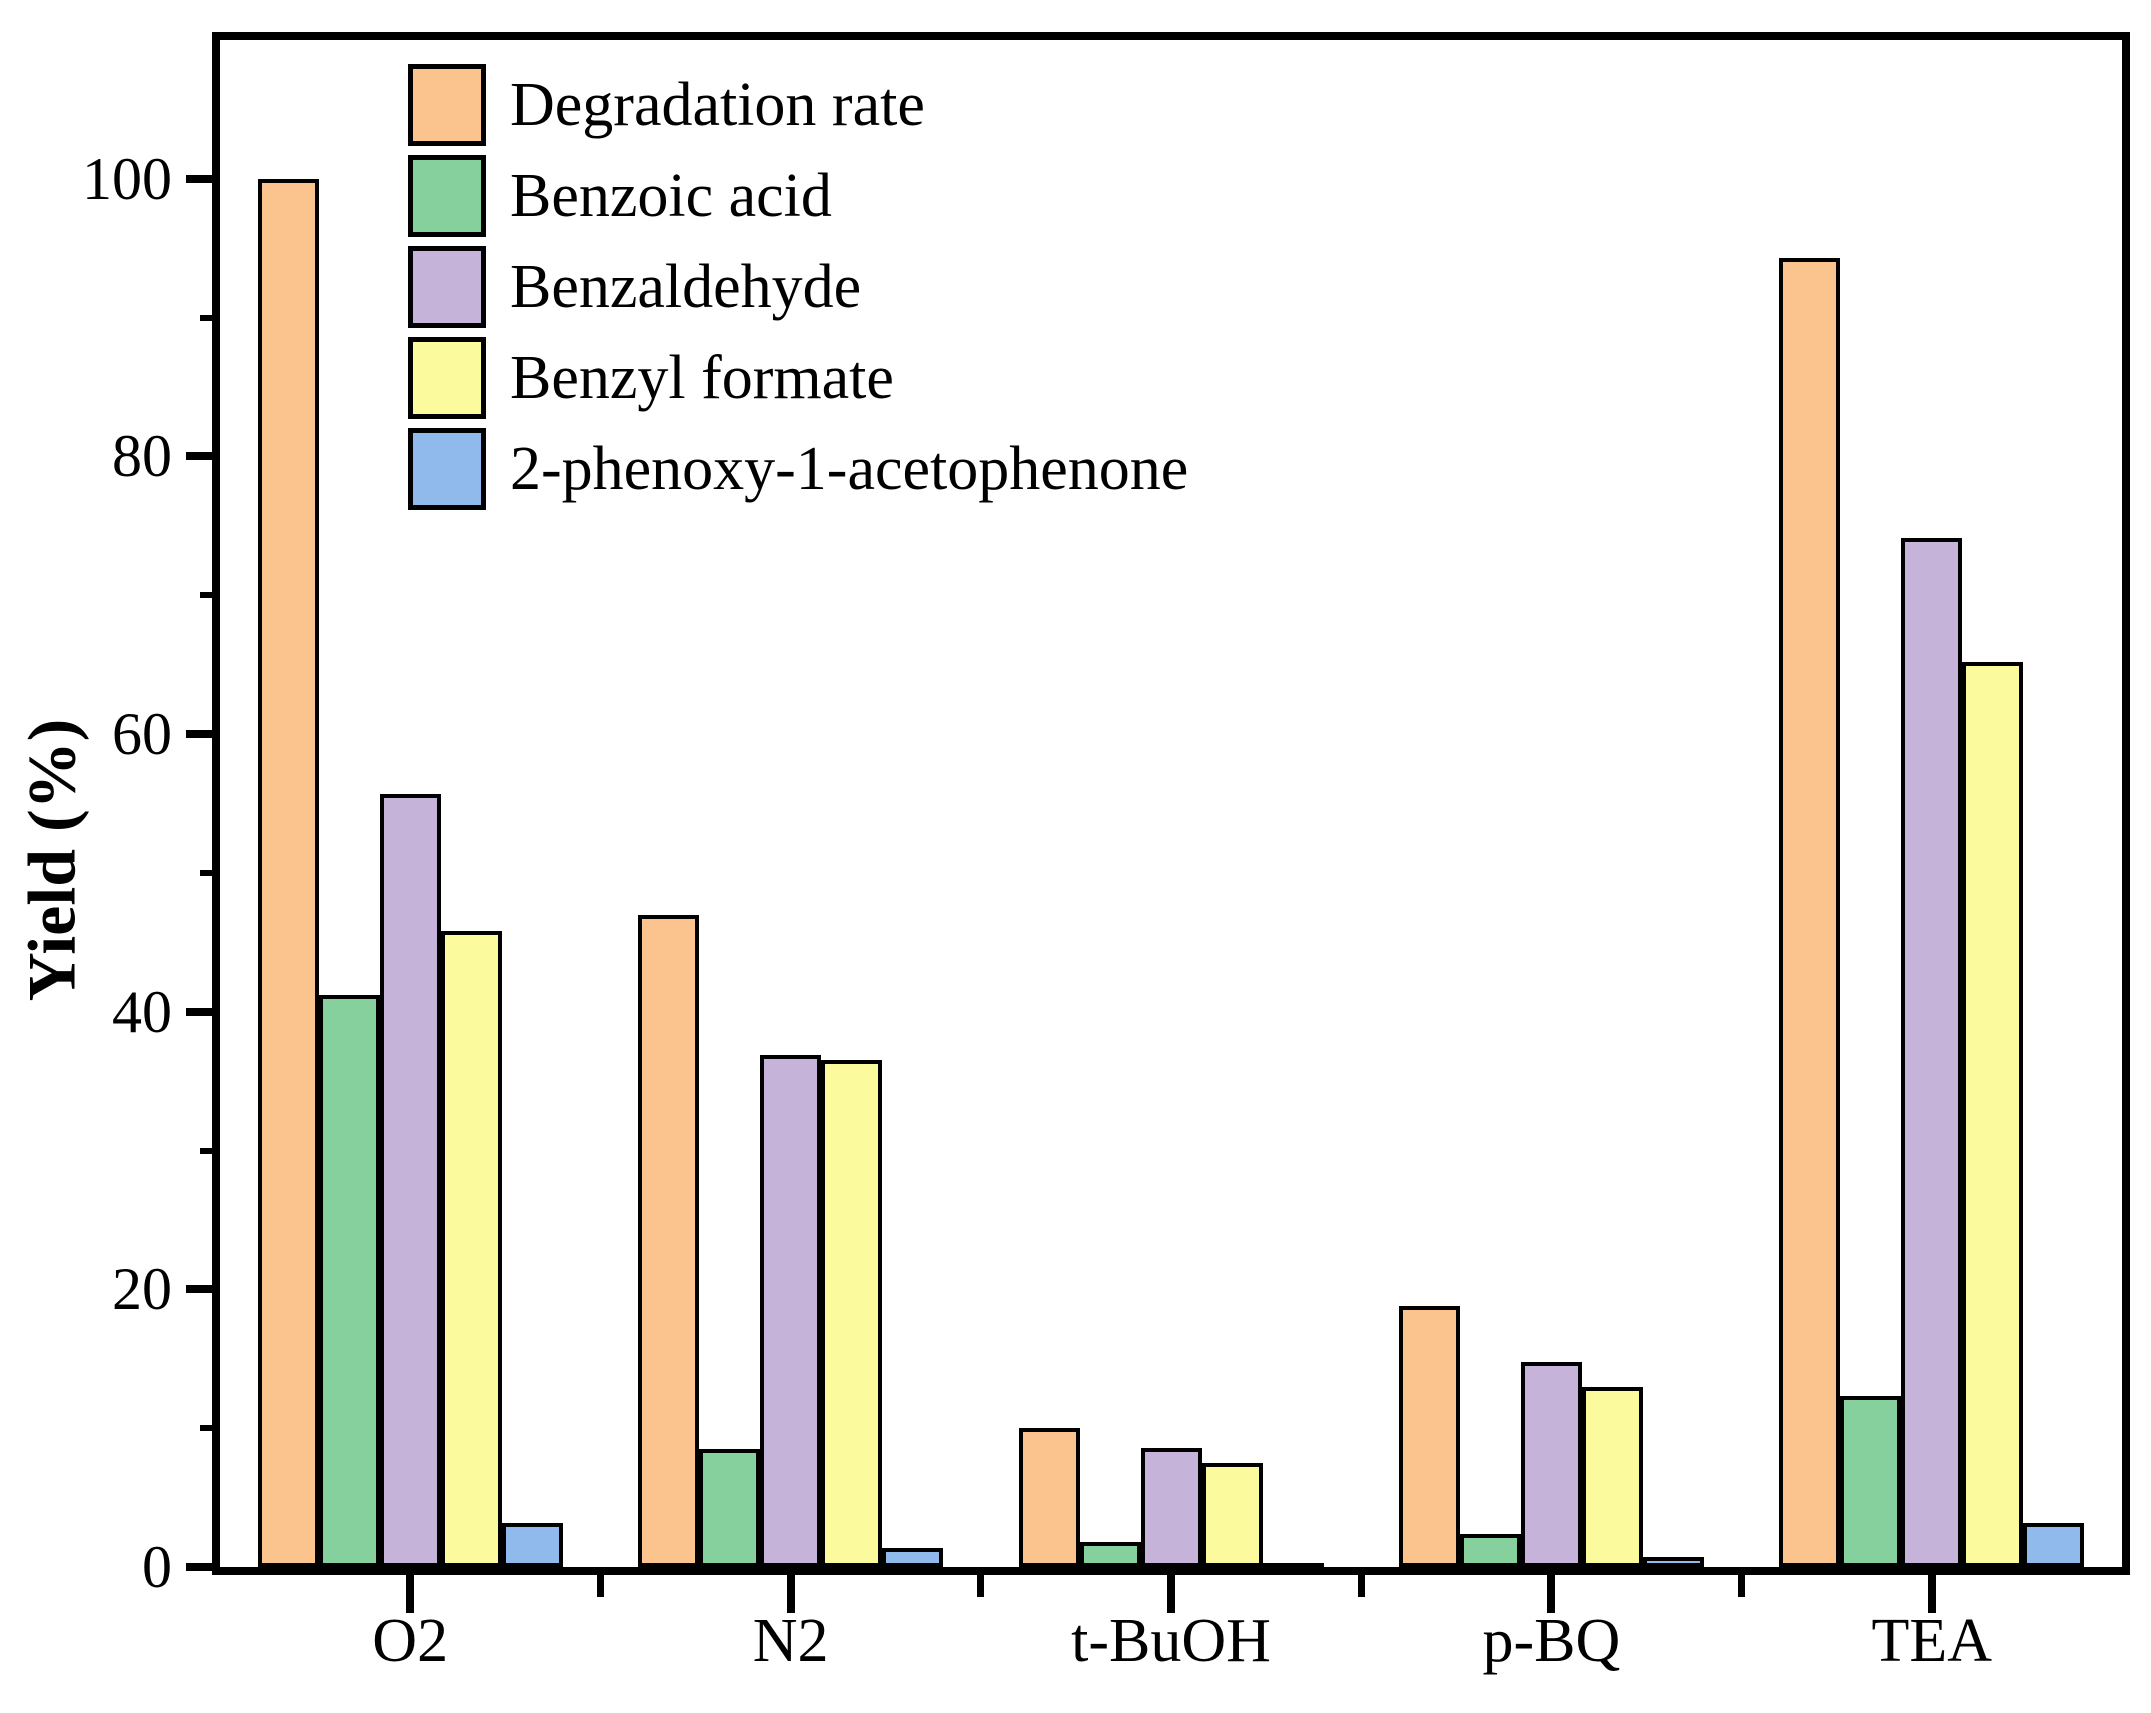 The width and height of the screenshot is (2151, 1713). I want to click on y-tick-label: 20, so click(142, 1289).